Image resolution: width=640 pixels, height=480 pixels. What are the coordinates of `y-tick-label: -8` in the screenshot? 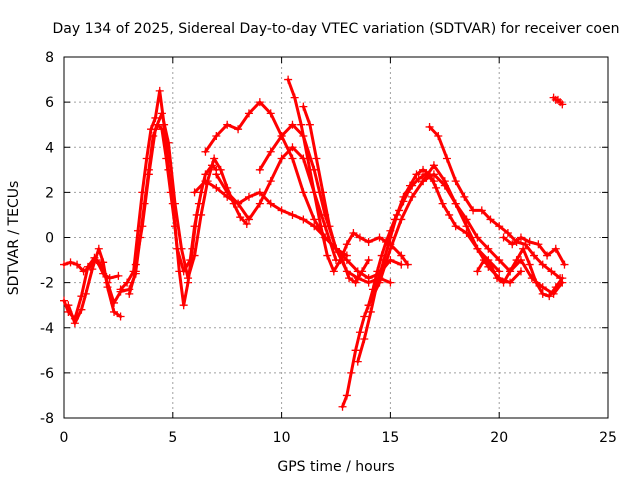 It's located at (47, 419).